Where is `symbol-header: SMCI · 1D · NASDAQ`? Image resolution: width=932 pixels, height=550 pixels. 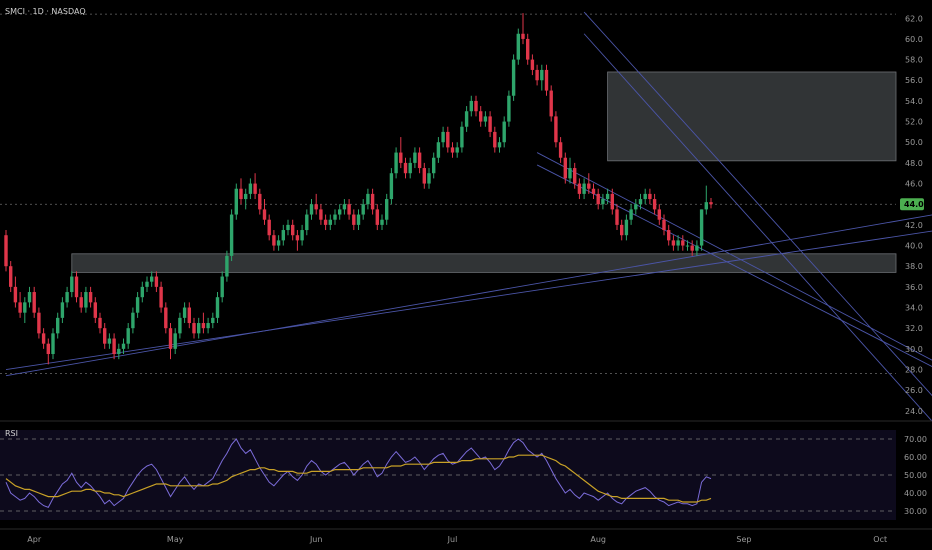 symbol-header: SMCI · 1D · NASDAQ is located at coordinates (45, 11).